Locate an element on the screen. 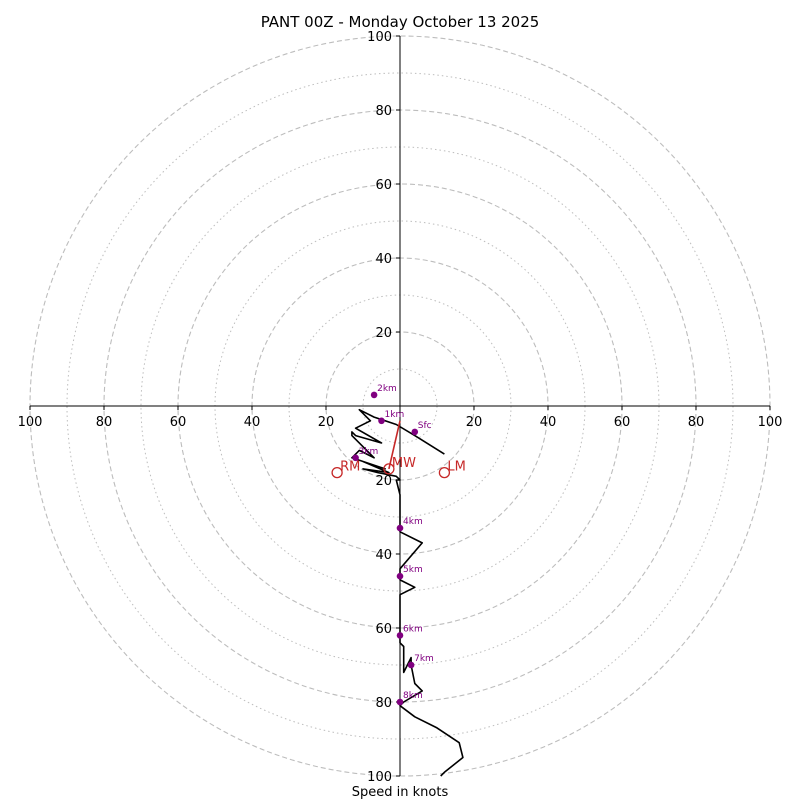  height-marker-label: 8km is located at coordinates (413, 696).